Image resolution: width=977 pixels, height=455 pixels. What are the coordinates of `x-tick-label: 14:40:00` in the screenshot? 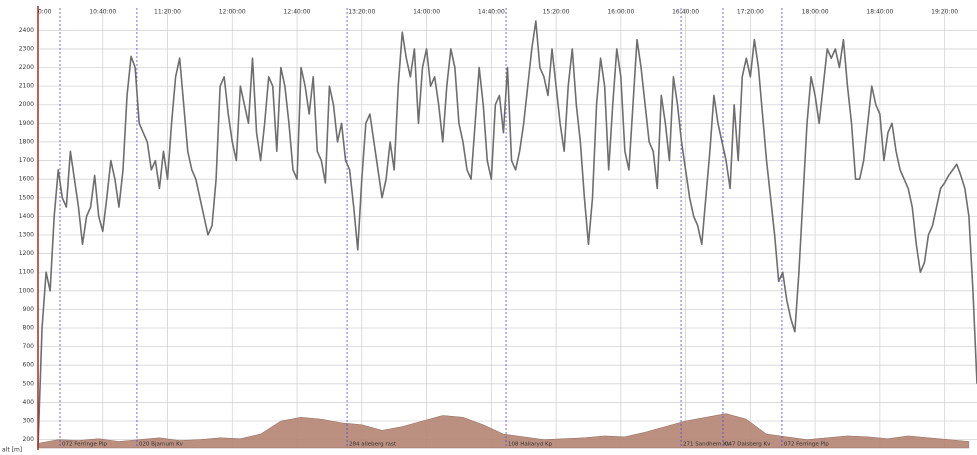 It's located at (491, 12).